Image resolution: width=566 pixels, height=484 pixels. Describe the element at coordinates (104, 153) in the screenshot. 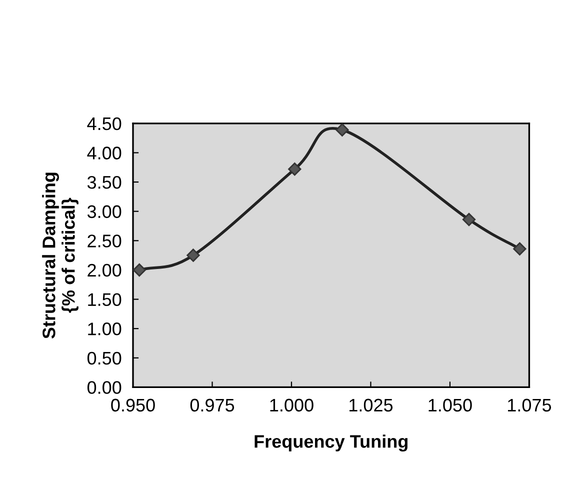

I see `y-tick-label: 4.00` at that location.